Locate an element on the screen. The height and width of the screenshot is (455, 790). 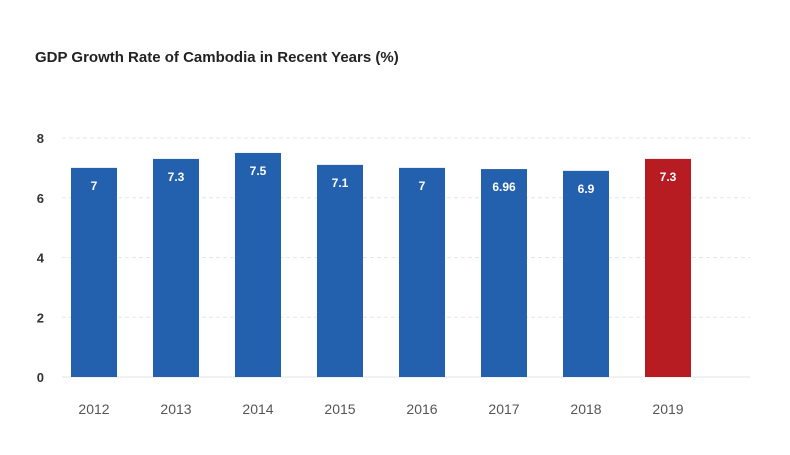
x-tick-label: 2014 is located at coordinates (257, 409).